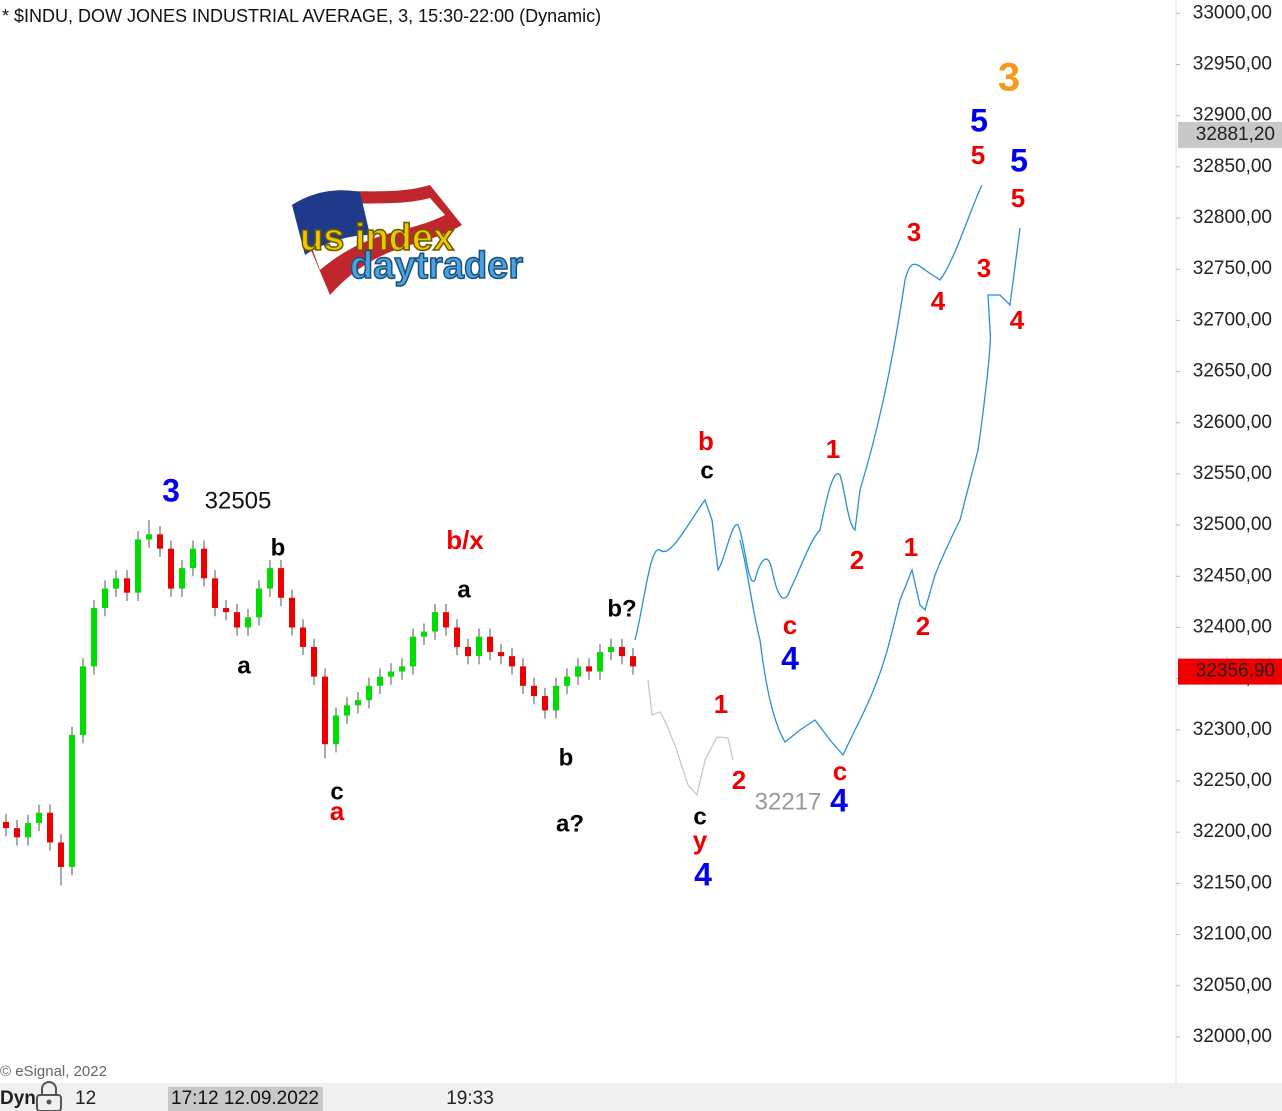  What do you see at coordinates (1232, 780) in the screenshot?
I see `y-tick-label: 32250,00` at bounding box center [1232, 780].